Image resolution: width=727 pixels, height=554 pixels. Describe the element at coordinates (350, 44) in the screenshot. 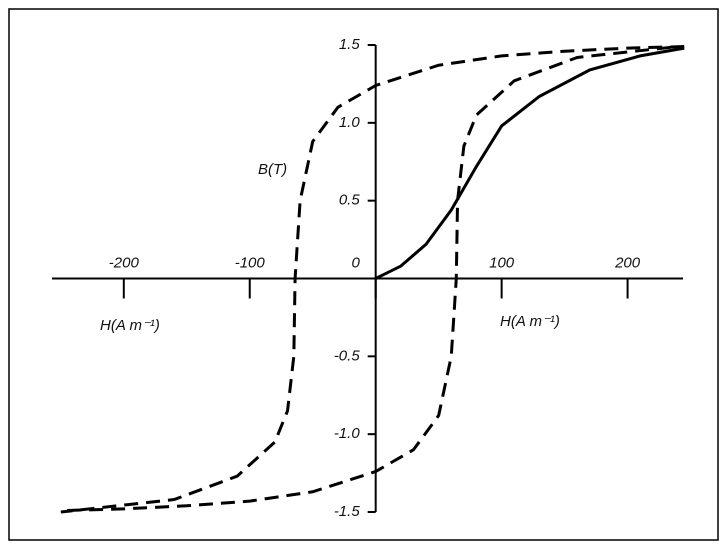

I see `y-tick-label: 1.5` at that location.